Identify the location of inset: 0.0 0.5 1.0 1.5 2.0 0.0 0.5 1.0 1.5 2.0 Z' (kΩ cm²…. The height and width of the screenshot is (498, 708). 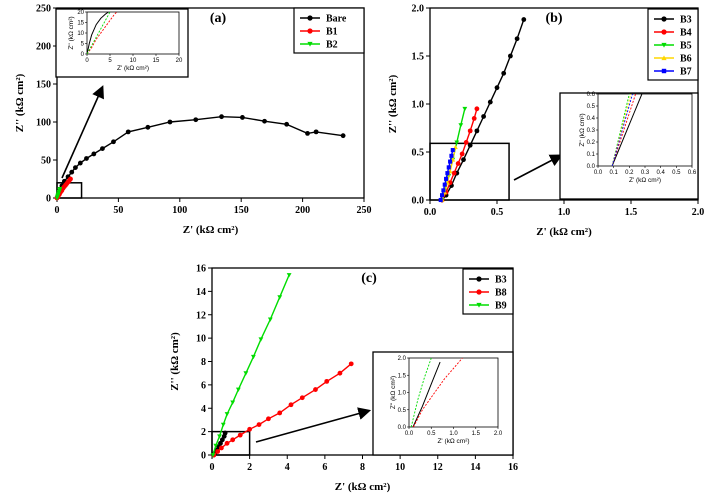
(443, 403).